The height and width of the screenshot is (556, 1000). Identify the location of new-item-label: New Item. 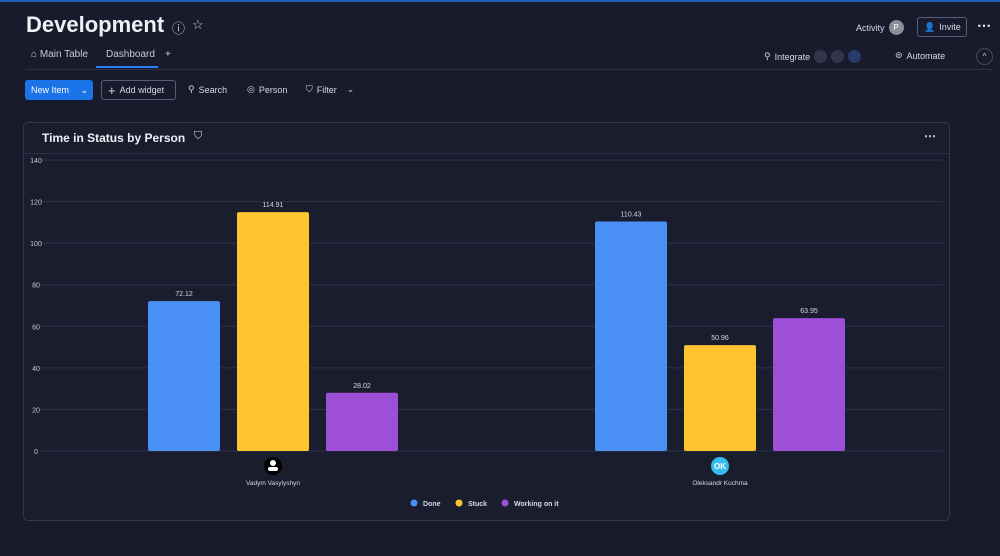
(50, 90).